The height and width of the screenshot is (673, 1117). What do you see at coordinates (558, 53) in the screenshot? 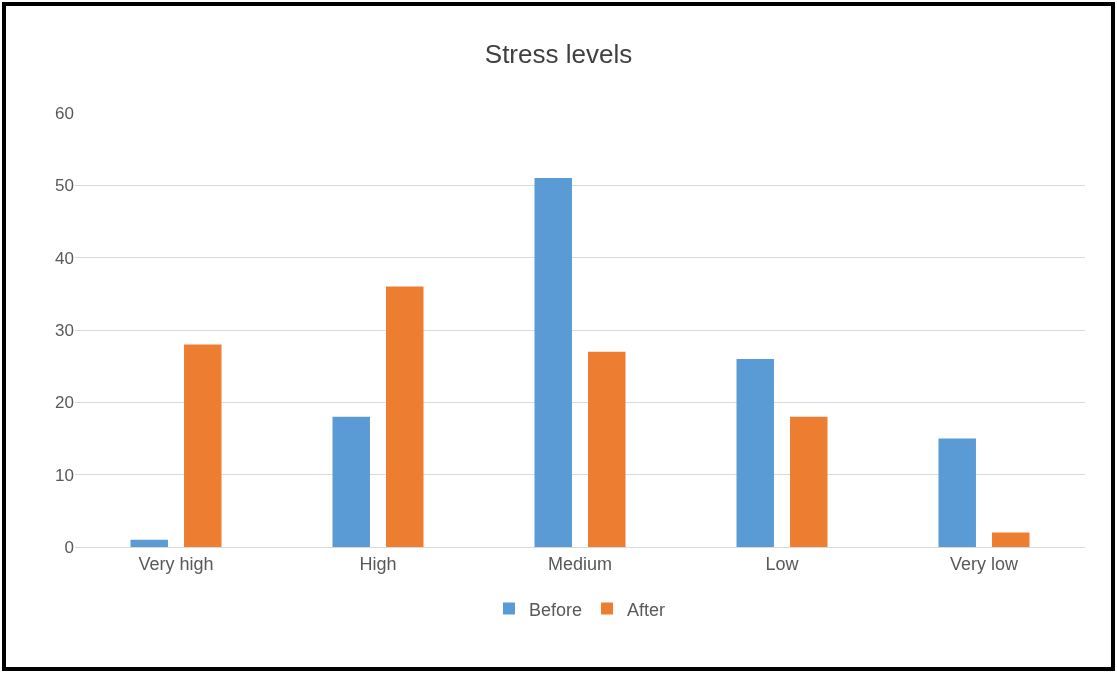
I see `chart-title: Stress levels` at bounding box center [558, 53].